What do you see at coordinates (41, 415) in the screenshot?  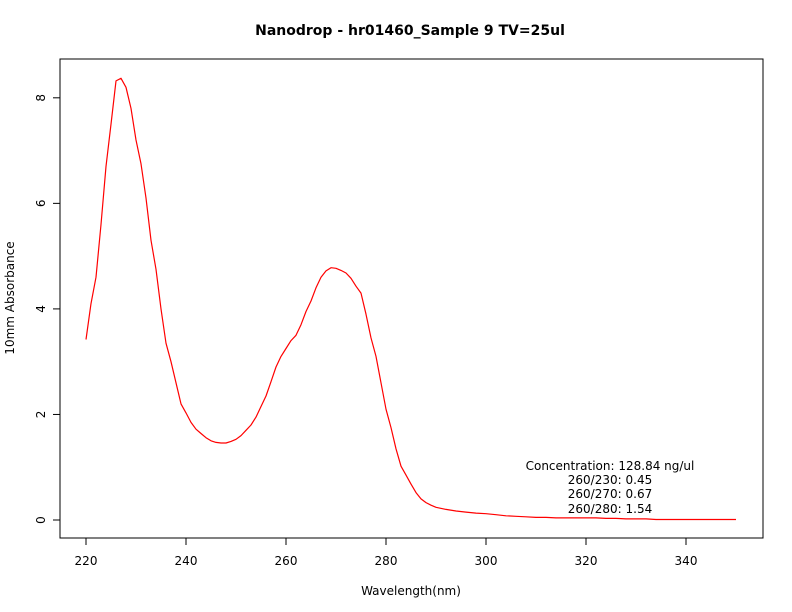 I see `y-tick-label: 2` at bounding box center [41, 415].